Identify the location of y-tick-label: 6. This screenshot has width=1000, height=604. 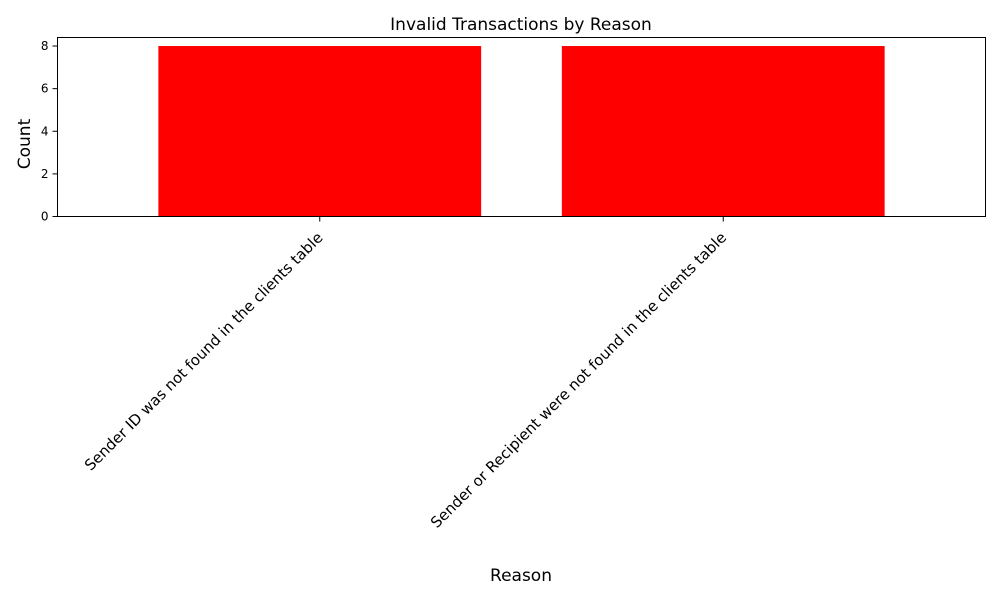
(45, 89).